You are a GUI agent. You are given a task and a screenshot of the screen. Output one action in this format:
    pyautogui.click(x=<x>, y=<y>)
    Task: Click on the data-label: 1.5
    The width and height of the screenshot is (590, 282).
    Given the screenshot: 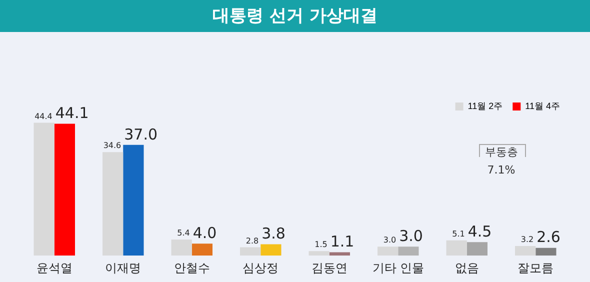 What is the action you would take?
    pyautogui.click(x=321, y=245)
    